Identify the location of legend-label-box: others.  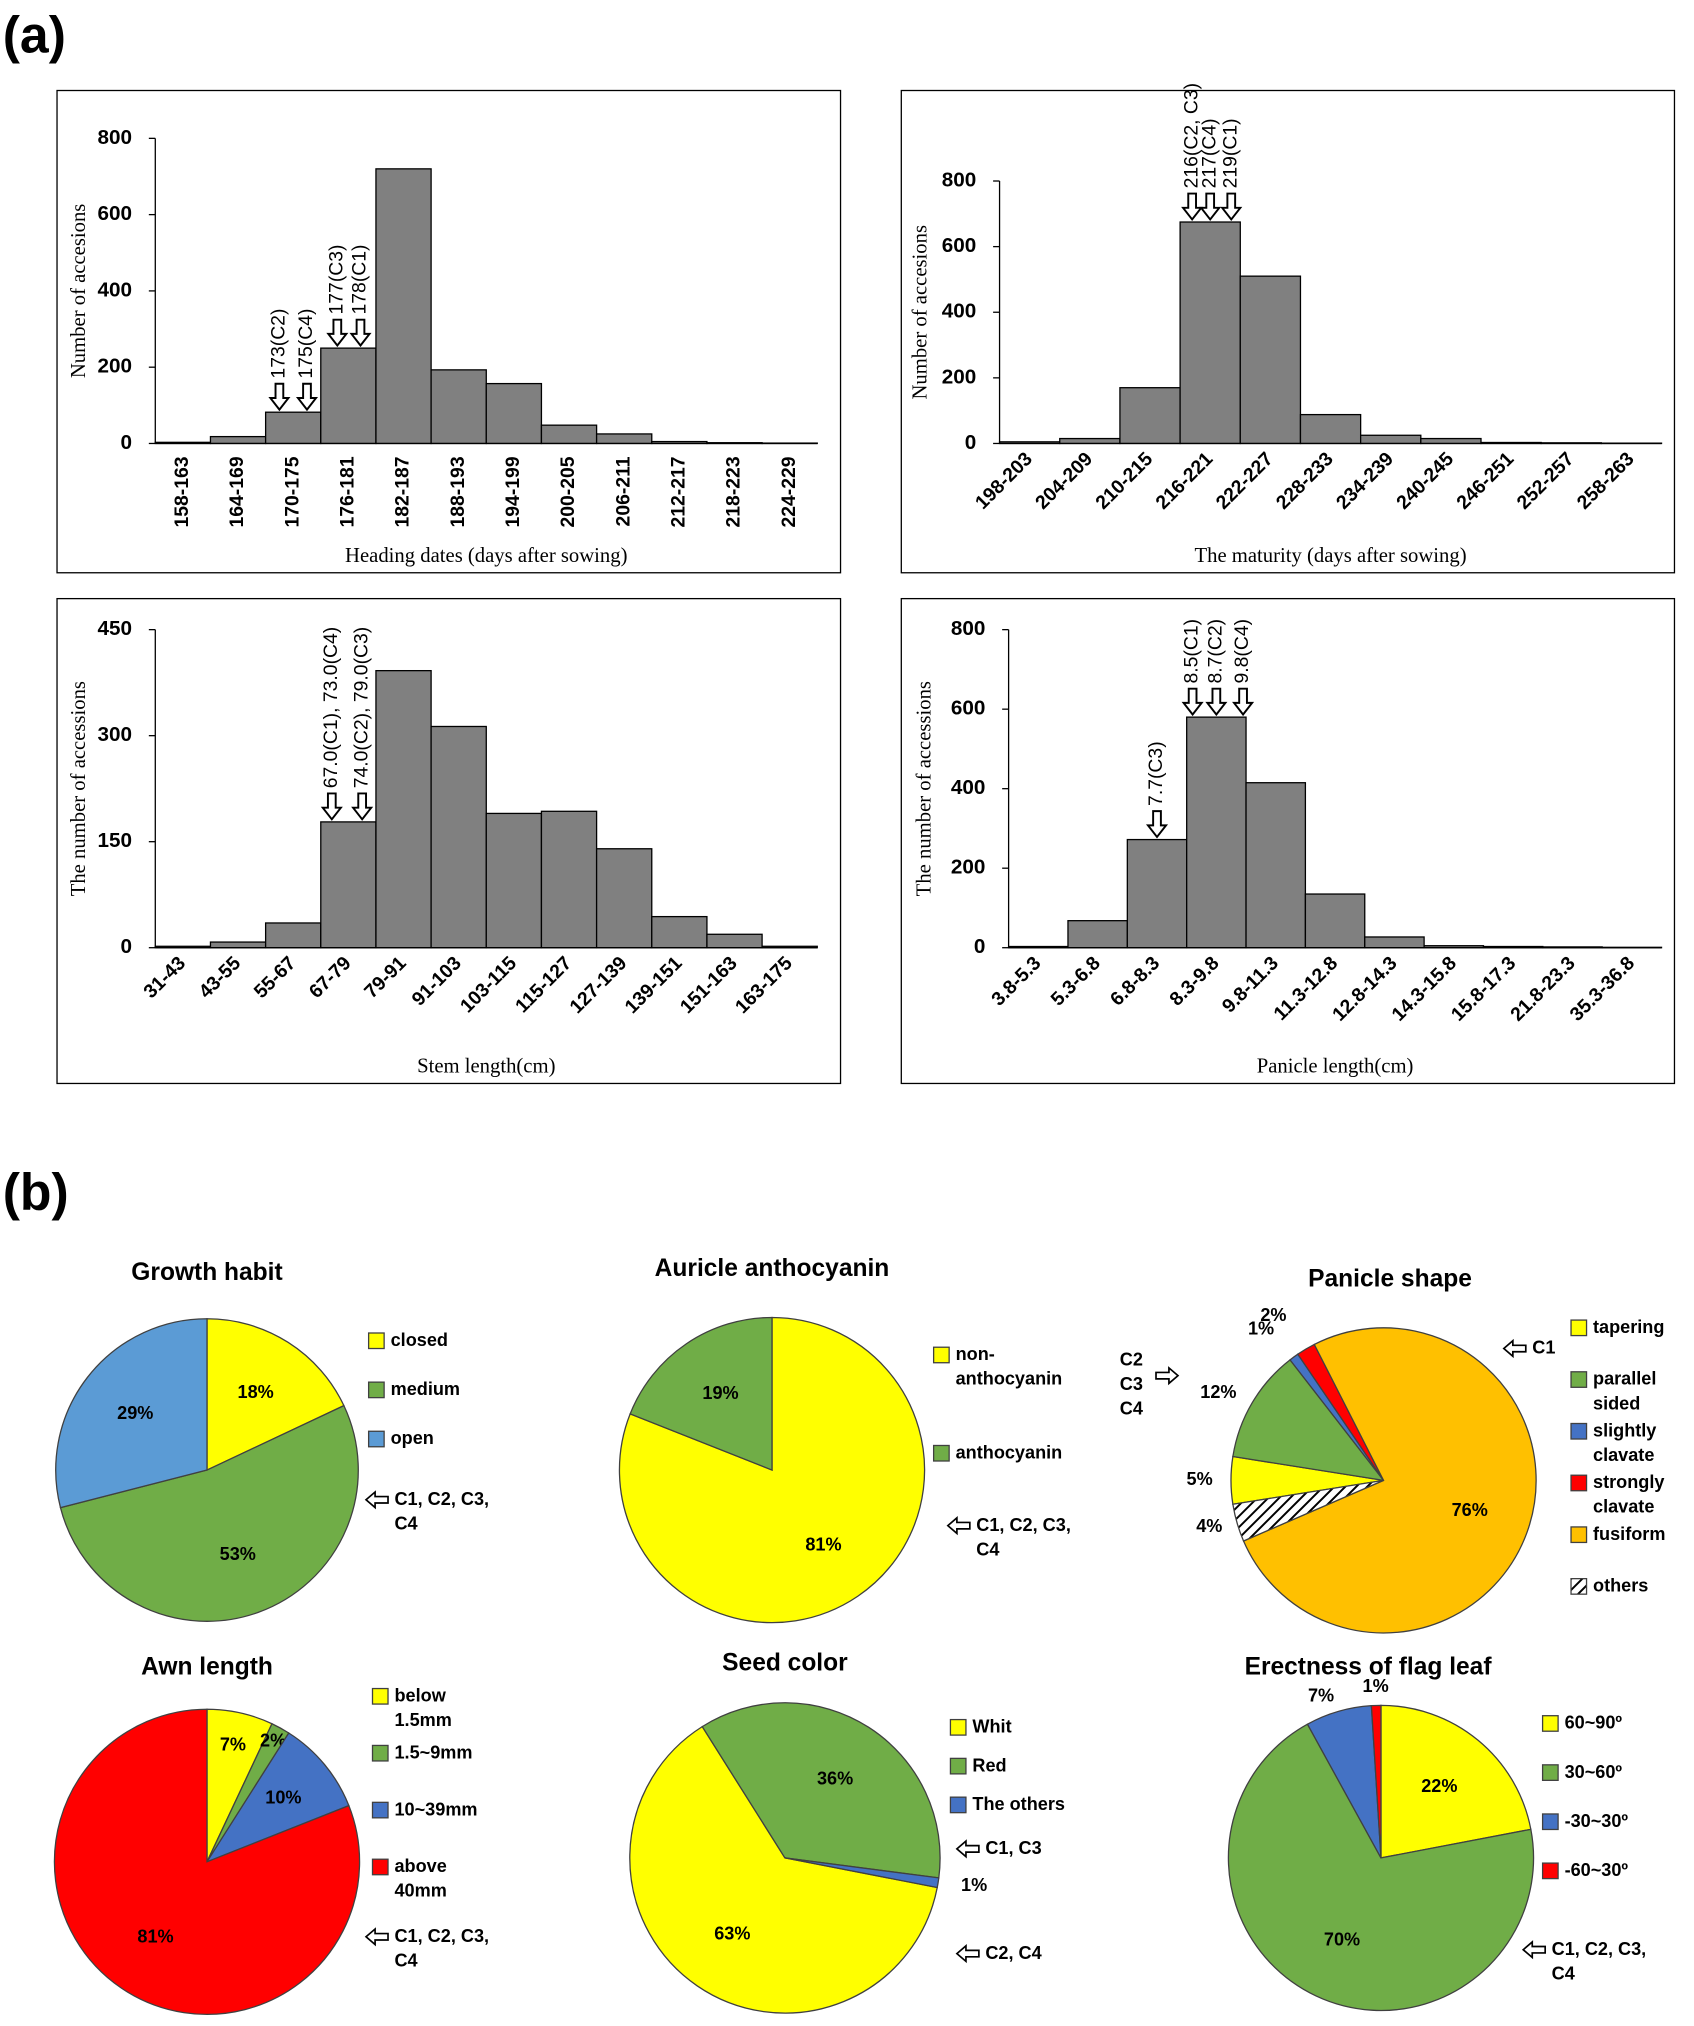
(1621, 1585).